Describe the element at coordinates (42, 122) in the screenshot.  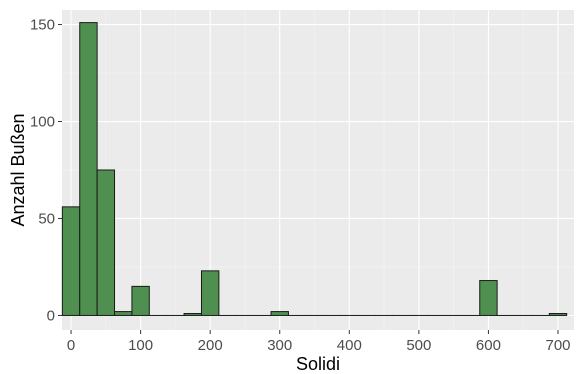
I see `y-tick-label: 100` at that location.